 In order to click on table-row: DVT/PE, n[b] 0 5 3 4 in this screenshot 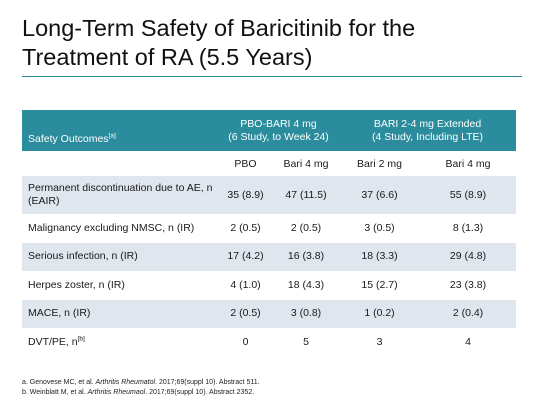, I will do `click(269, 342)`.